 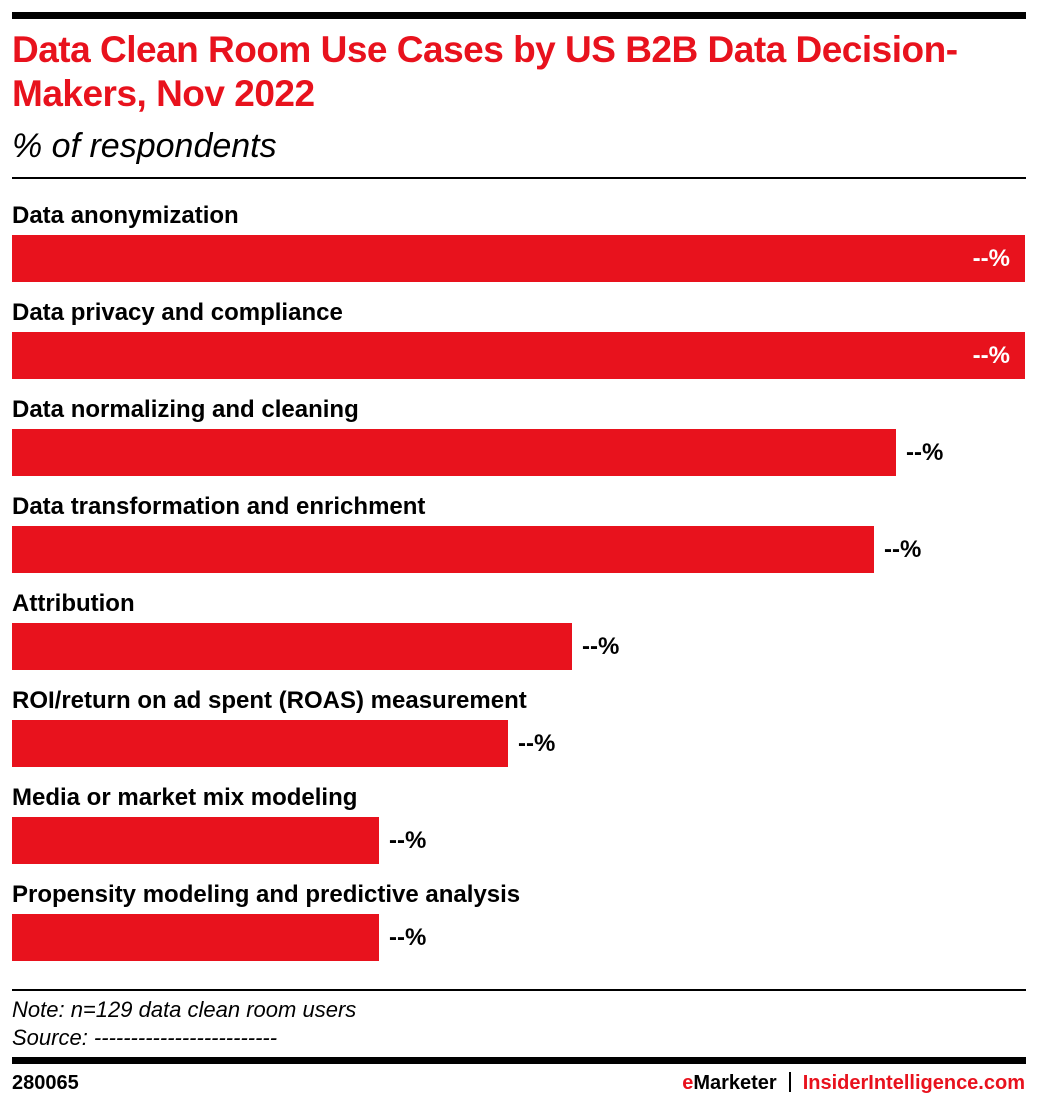 What do you see at coordinates (45, 1083) in the screenshot?
I see `chart-id: 280065` at bounding box center [45, 1083].